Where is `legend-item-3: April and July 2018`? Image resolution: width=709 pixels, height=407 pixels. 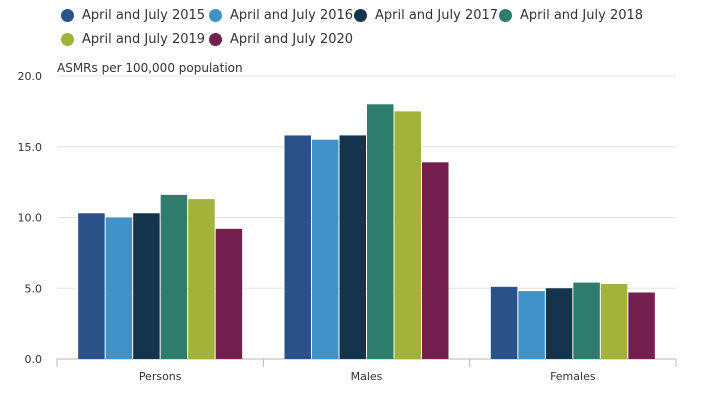
legend-item-3: April and July 2018 is located at coordinates (571, 15).